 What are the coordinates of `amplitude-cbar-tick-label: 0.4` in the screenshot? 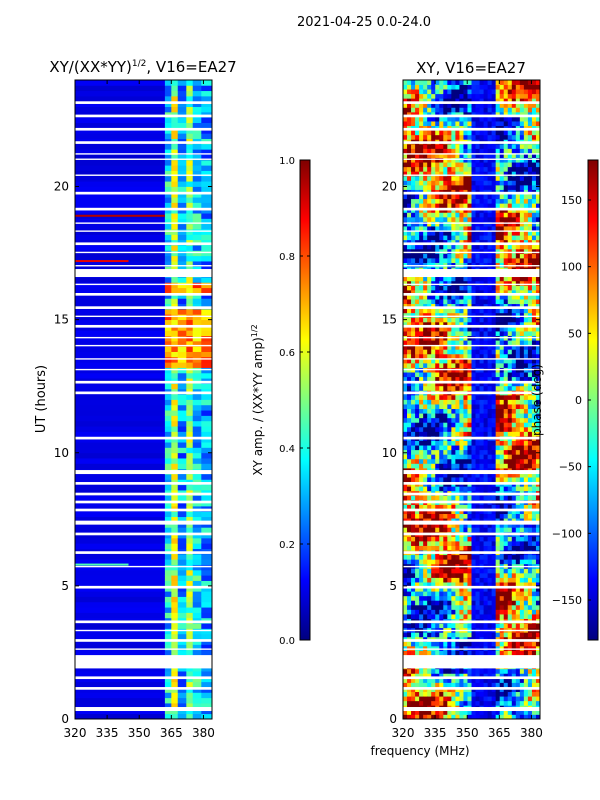 It's located at (287, 449).